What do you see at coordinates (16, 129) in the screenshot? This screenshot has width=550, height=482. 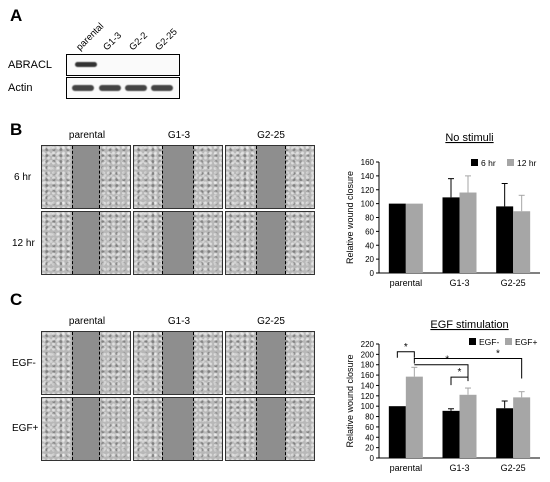 I see `panel-label-b: B` at bounding box center [16, 129].